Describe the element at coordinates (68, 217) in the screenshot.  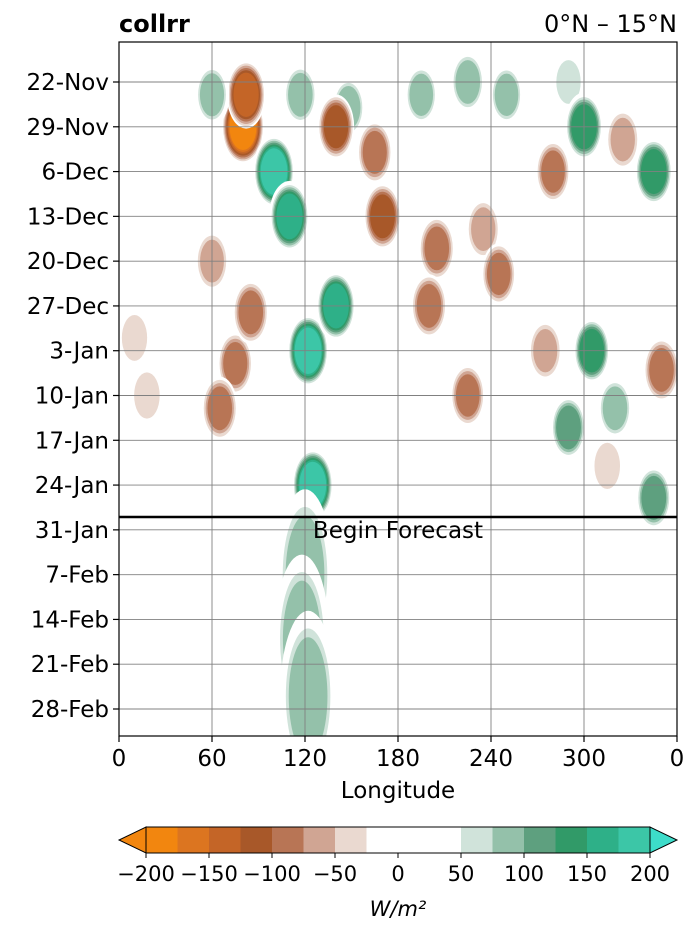
I see `y-tick-label-3: 13-Dec` at that location.